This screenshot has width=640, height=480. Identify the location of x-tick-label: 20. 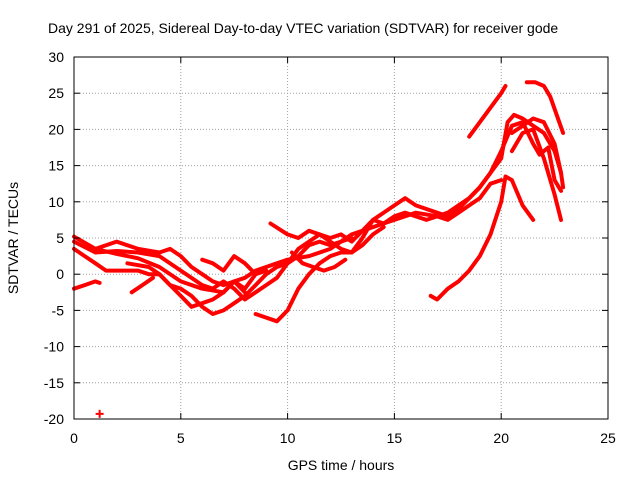
(501, 438).